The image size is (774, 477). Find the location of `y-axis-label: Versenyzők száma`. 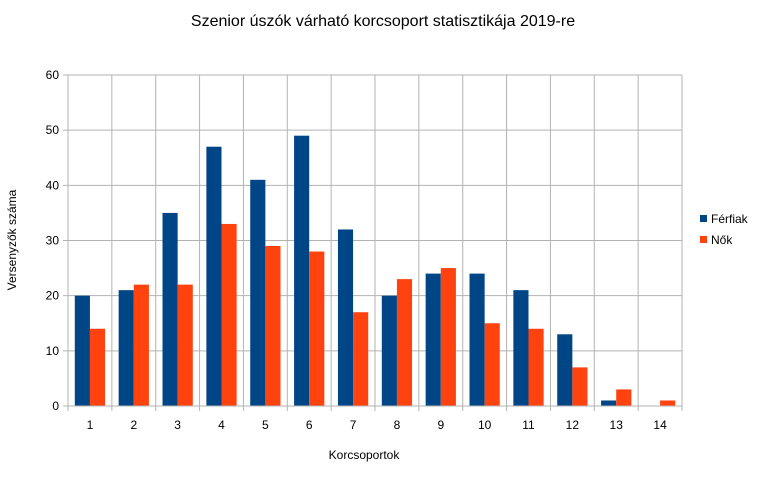

y-axis-label: Versenyzők száma is located at coordinates (12, 239).